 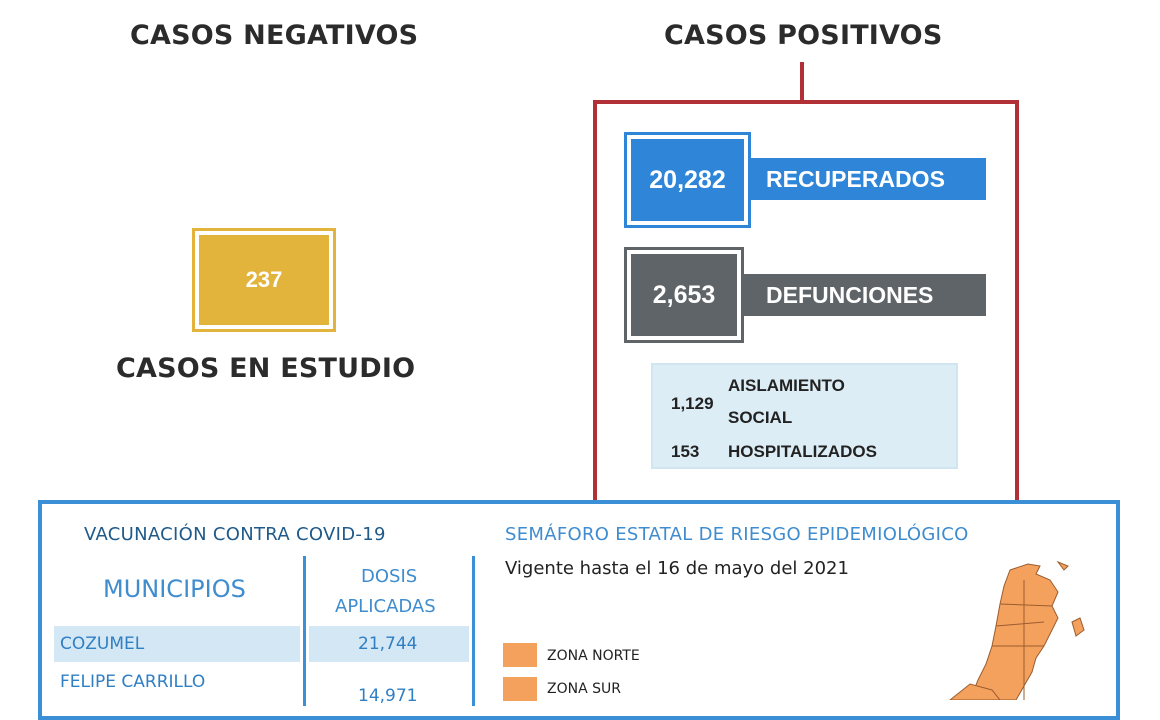 What do you see at coordinates (677, 568) in the screenshot?
I see `semaforo-subtitle: Vigente hasta el 16 de mayo del 2021` at bounding box center [677, 568].